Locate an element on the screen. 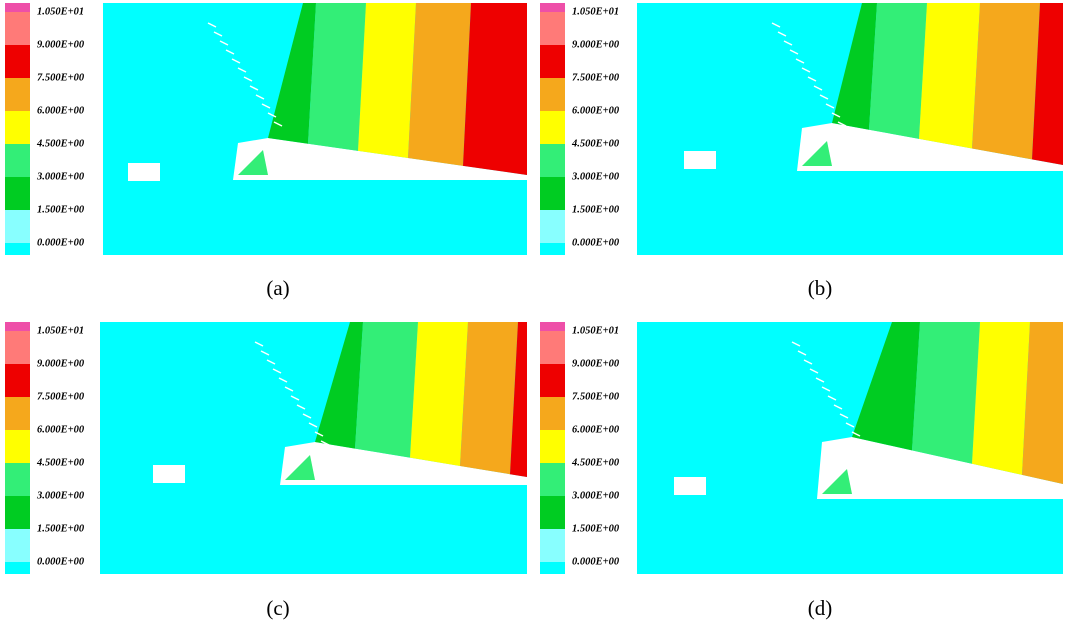  panel-label: (d) is located at coordinates (820, 608).